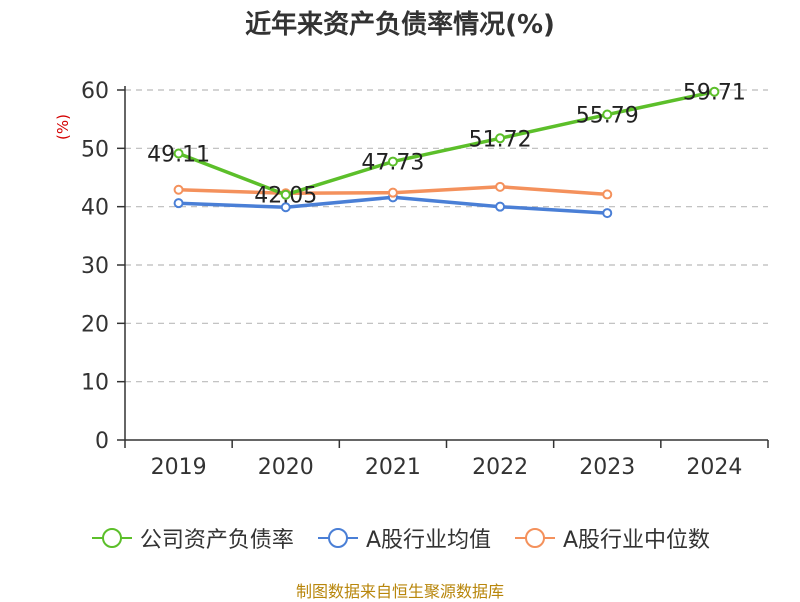 The width and height of the screenshot is (800, 602). I want to click on data-label-company: 51.72, so click(500, 139).